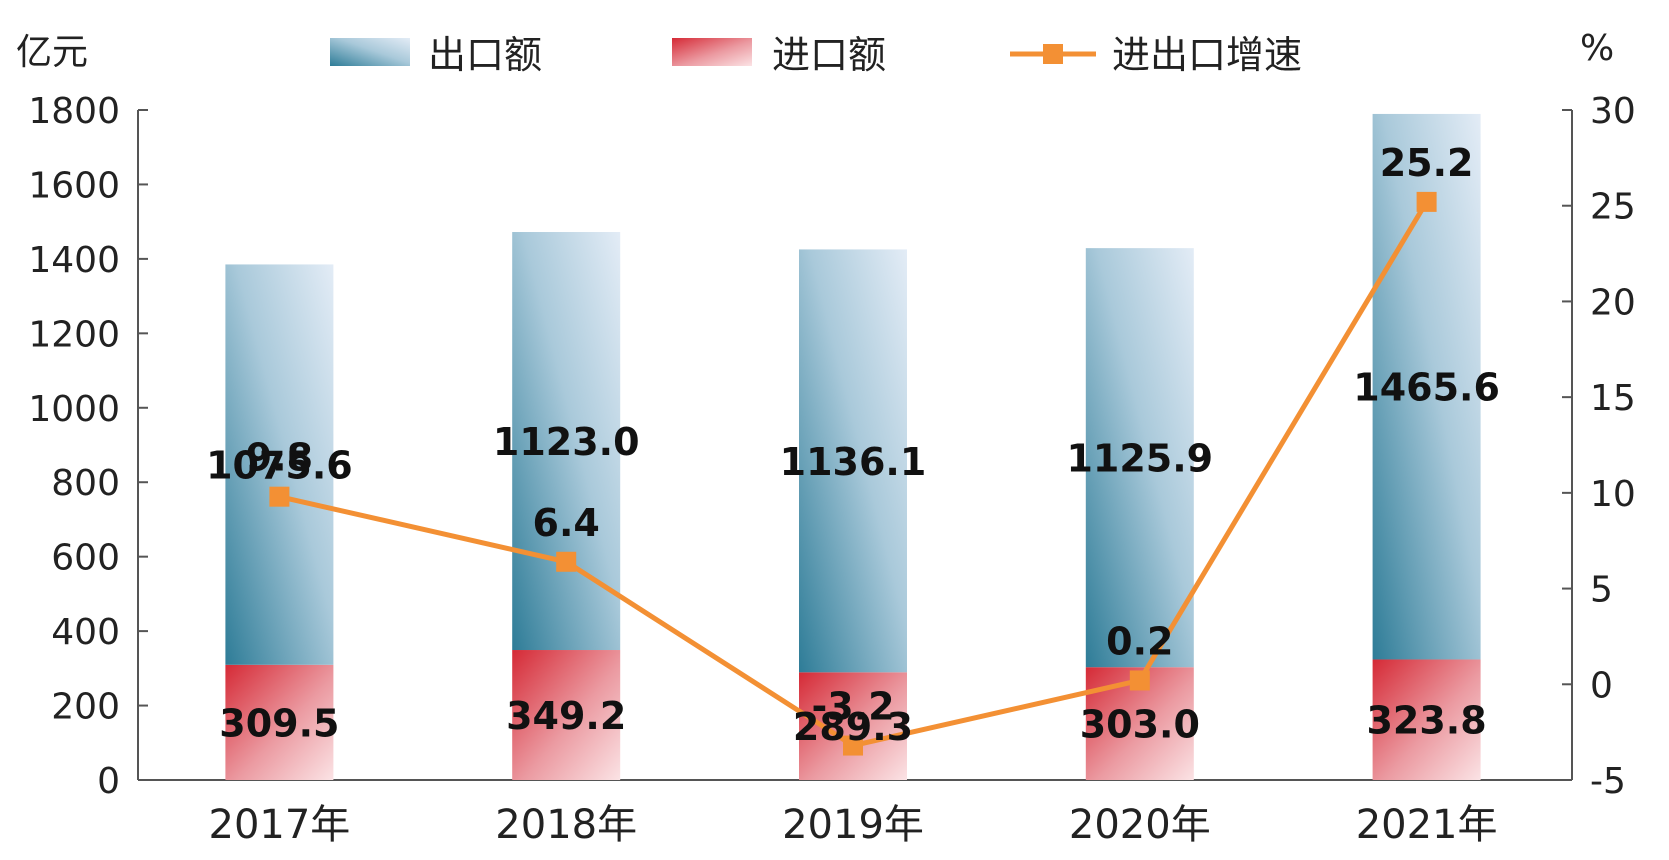  I want to click on legend-label-export: 出口额, so click(485, 55).